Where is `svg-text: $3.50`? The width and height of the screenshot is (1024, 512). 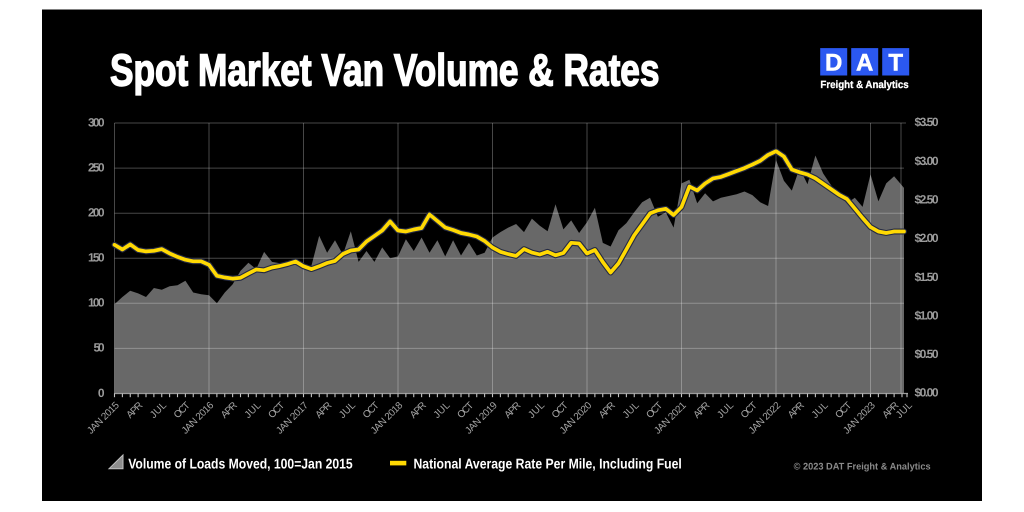
svg-text: $3.50 is located at coordinates (927, 122).